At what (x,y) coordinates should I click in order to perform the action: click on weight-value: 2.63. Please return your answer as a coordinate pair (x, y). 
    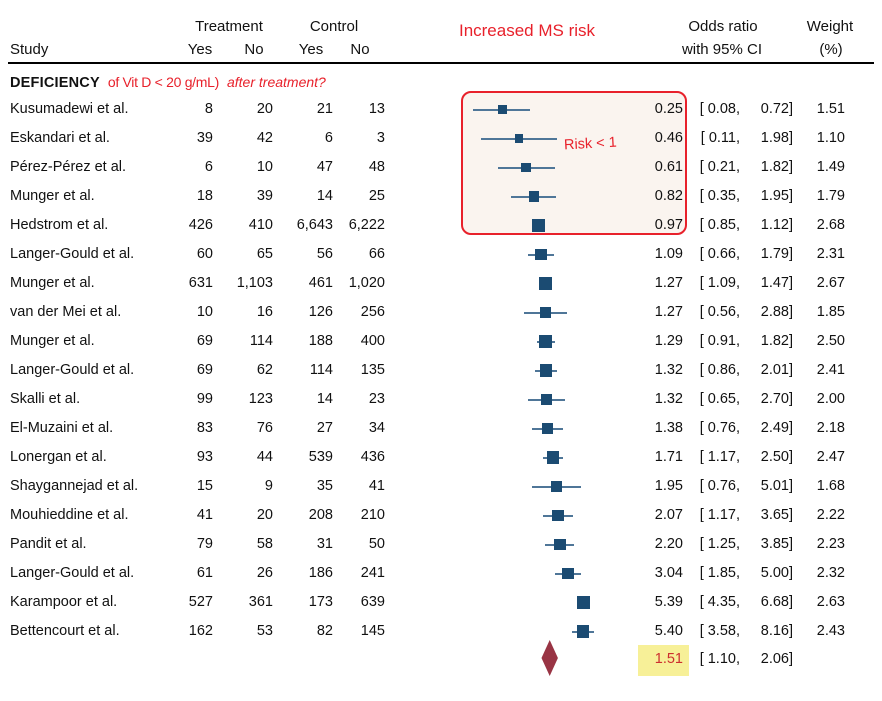
    Looking at the image, I should click on (830, 602).